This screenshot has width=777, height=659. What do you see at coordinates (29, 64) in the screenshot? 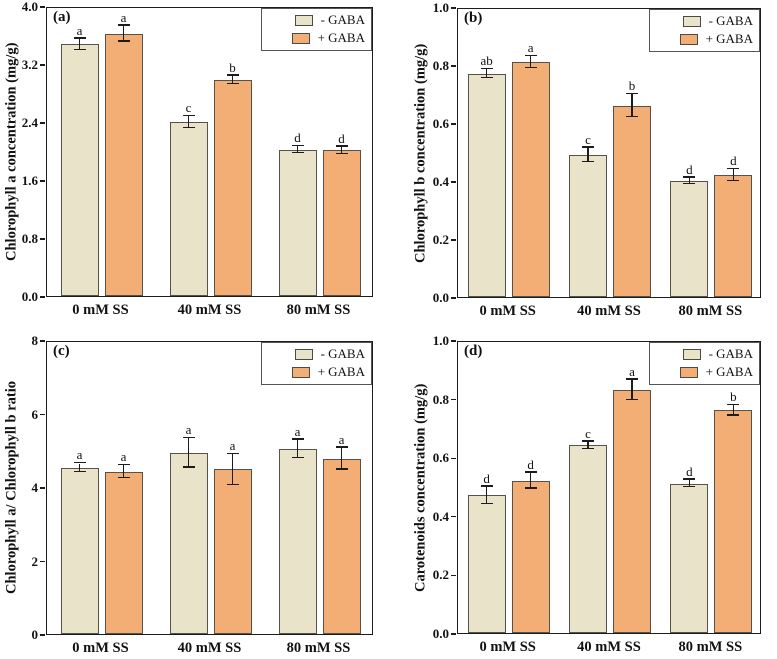
I see `y-tick-label: 3.2` at bounding box center [29, 64].